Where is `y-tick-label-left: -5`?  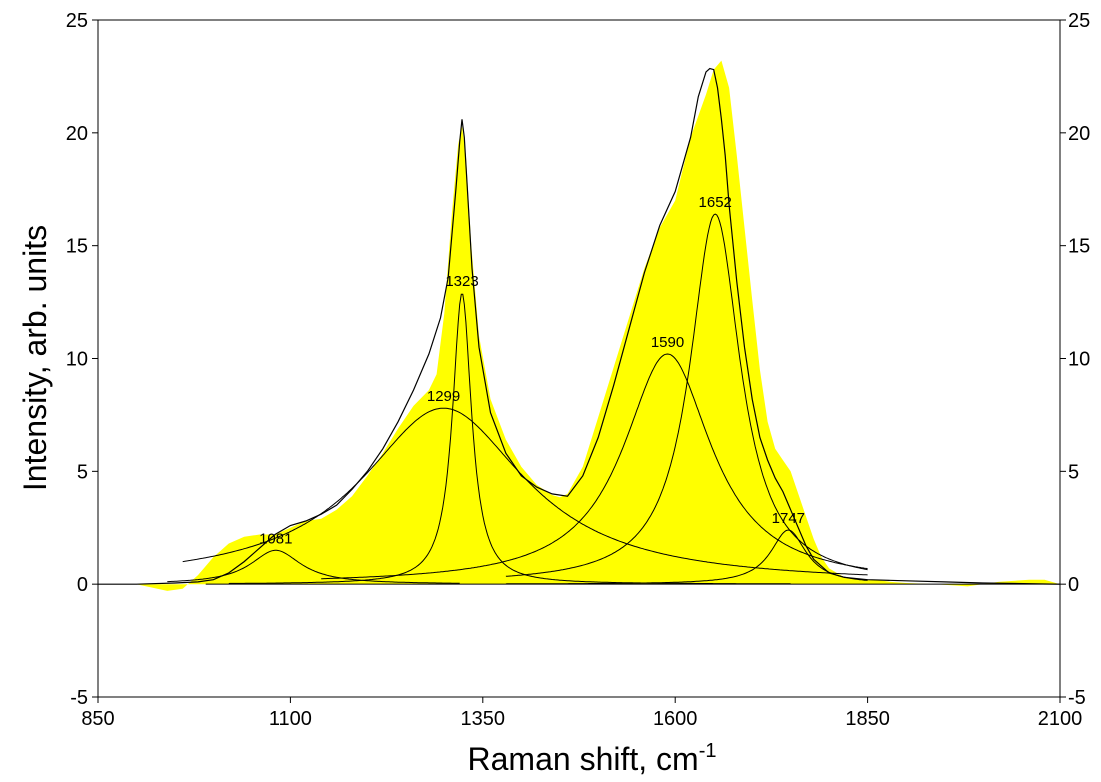
y-tick-label-left: -5 is located at coordinates (79, 698).